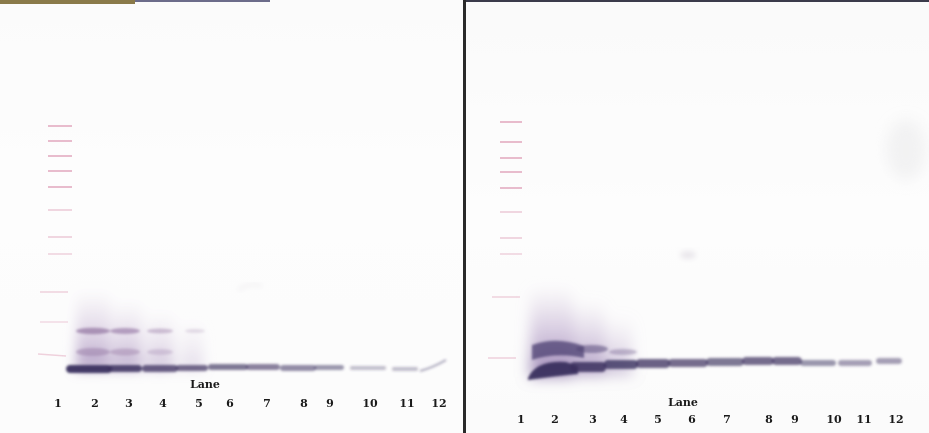 This screenshot has width=929, height=433. Describe the element at coordinates (464, 216) in the screenshot. I see `panel-divider` at that location.